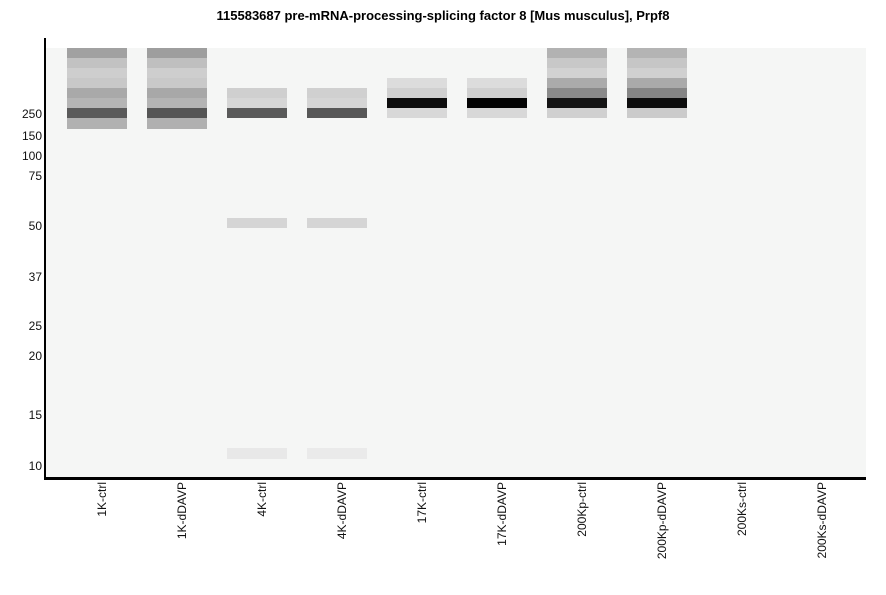 The image size is (886, 595). What do you see at coordinates (342, 511) in the screenshot?
I see `lane-label: 4K-dDAVP` at bounding box center [342, 511].